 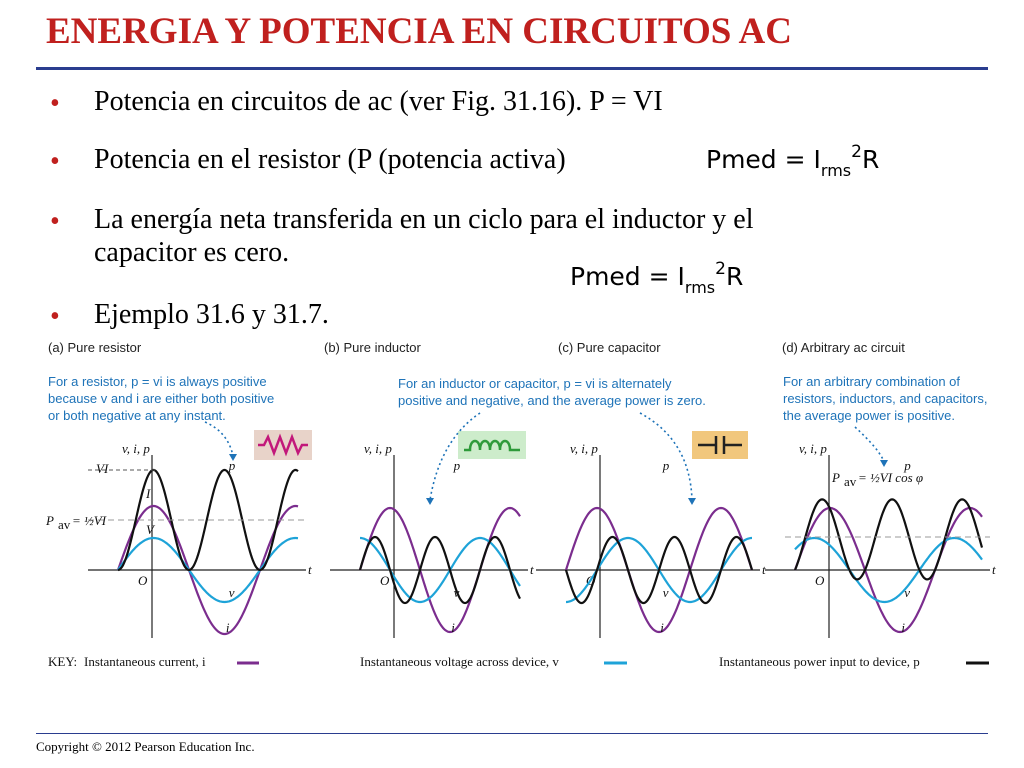 I want to click on key-label: KEY:, so click(x=62, y=661).